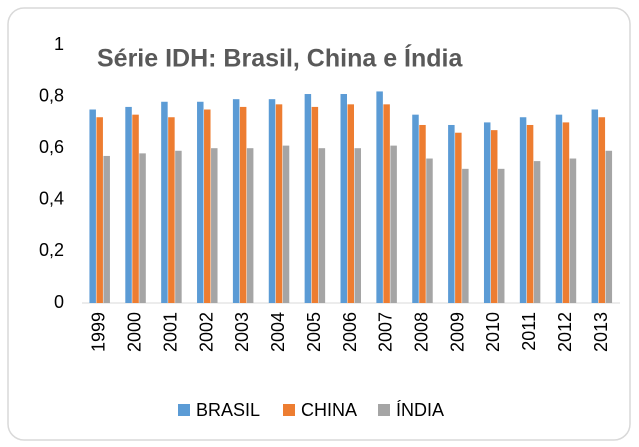  Describe the element at coordinates (280, 58) in the screenshot. I see `chart-title: Série IDH: Brasil, China e Índia` at that location.